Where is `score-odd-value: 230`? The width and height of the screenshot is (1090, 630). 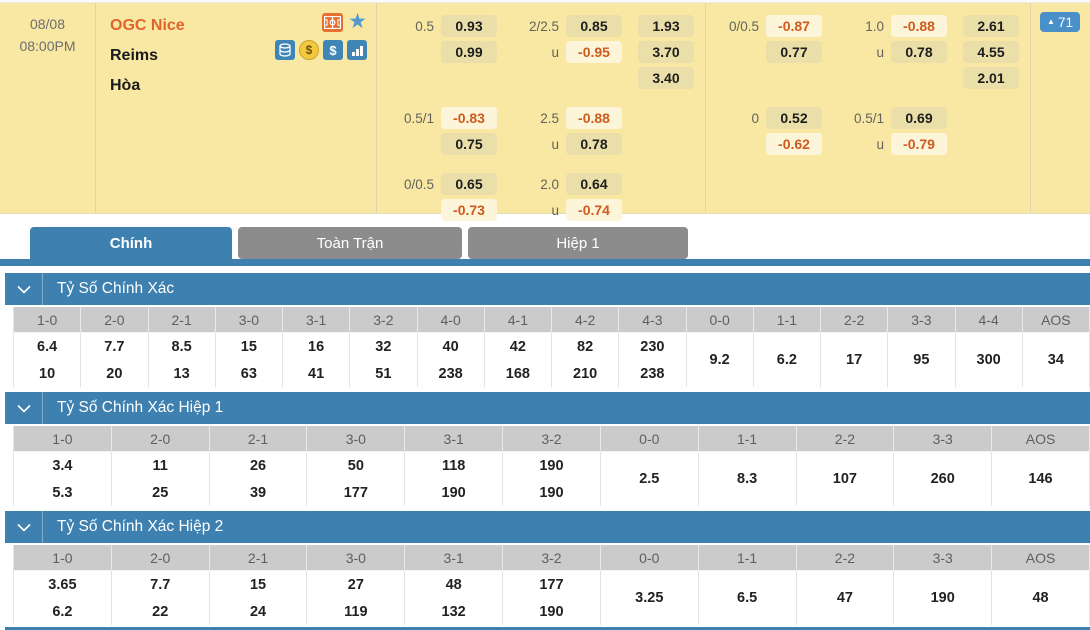
score-odd-value: 230 is located at coordinates (652, 346).